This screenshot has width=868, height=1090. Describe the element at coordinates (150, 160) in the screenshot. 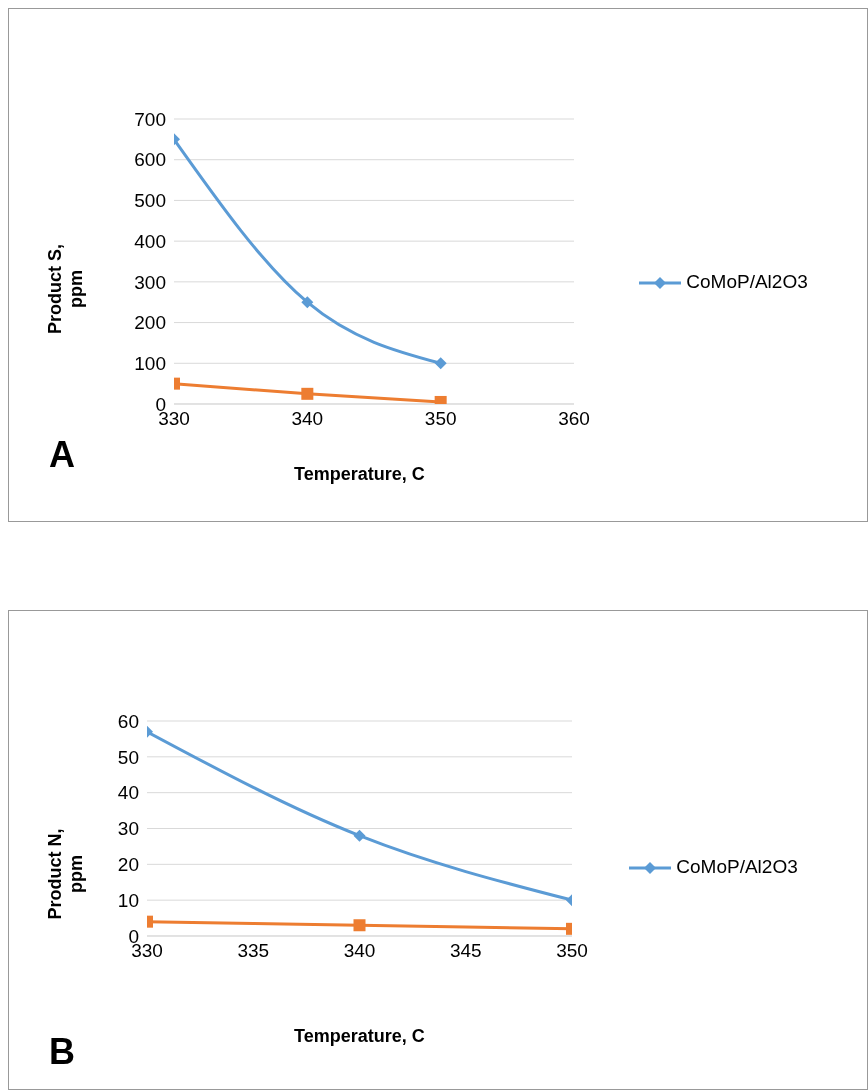

I see `y-tick-label: 600` at that location.